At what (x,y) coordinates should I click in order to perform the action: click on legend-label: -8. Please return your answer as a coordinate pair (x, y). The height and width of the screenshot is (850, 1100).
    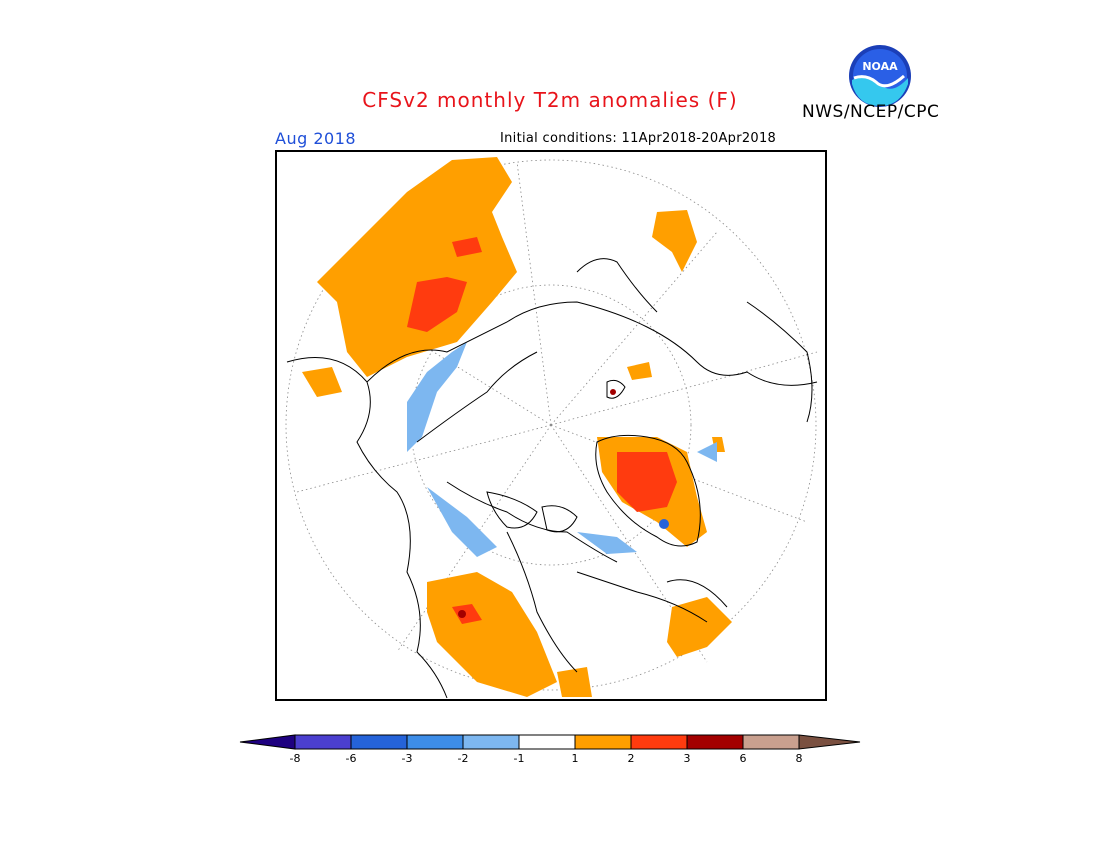
    Looking at the image, I should click on (295, 758).